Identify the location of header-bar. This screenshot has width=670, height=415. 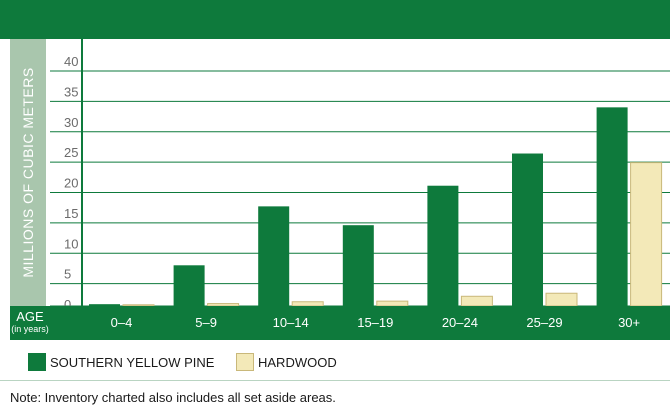
(335, 19).